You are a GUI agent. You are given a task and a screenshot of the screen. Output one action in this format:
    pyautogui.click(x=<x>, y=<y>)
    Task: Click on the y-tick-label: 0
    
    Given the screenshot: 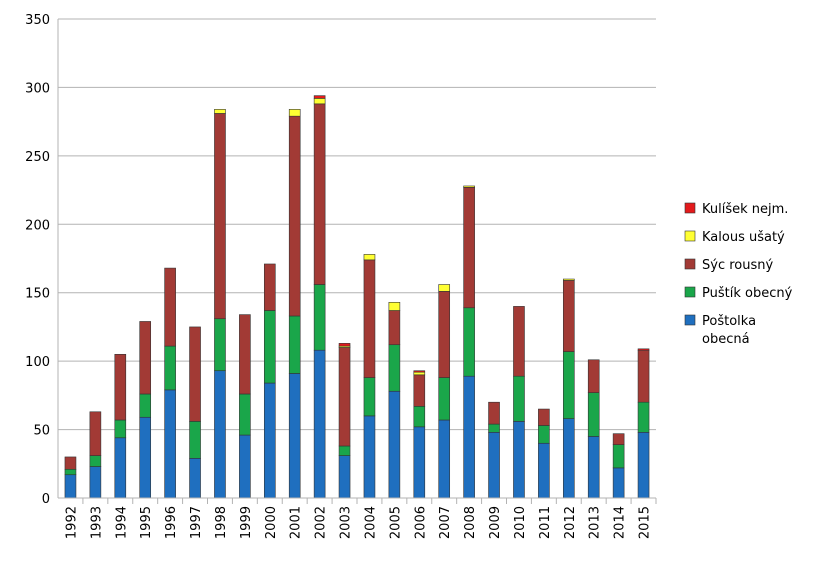 What is the action you would take?
    pyautogui.click(x=46, y=499)
    